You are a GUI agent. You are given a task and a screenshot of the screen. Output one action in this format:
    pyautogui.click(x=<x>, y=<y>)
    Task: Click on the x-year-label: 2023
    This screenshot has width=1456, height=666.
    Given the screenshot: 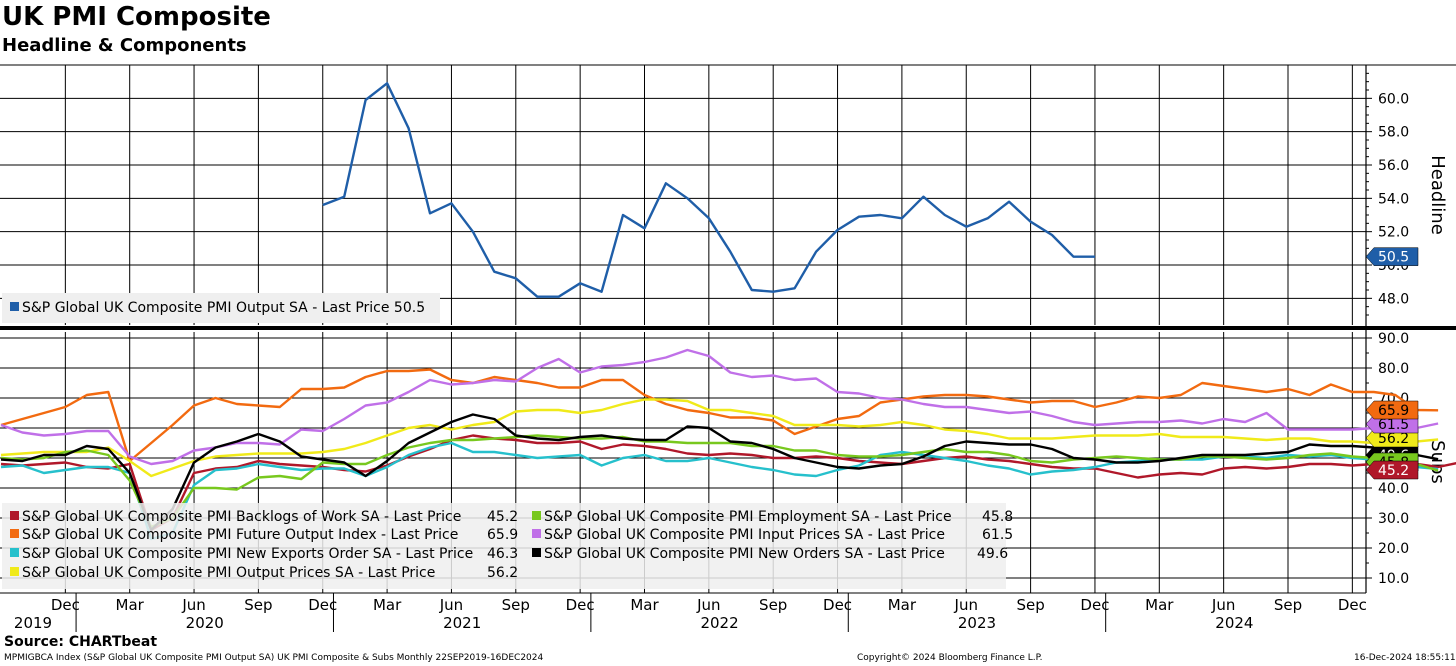 What is the action you would take?
    pyautogui.click(x=977, y=623)
    